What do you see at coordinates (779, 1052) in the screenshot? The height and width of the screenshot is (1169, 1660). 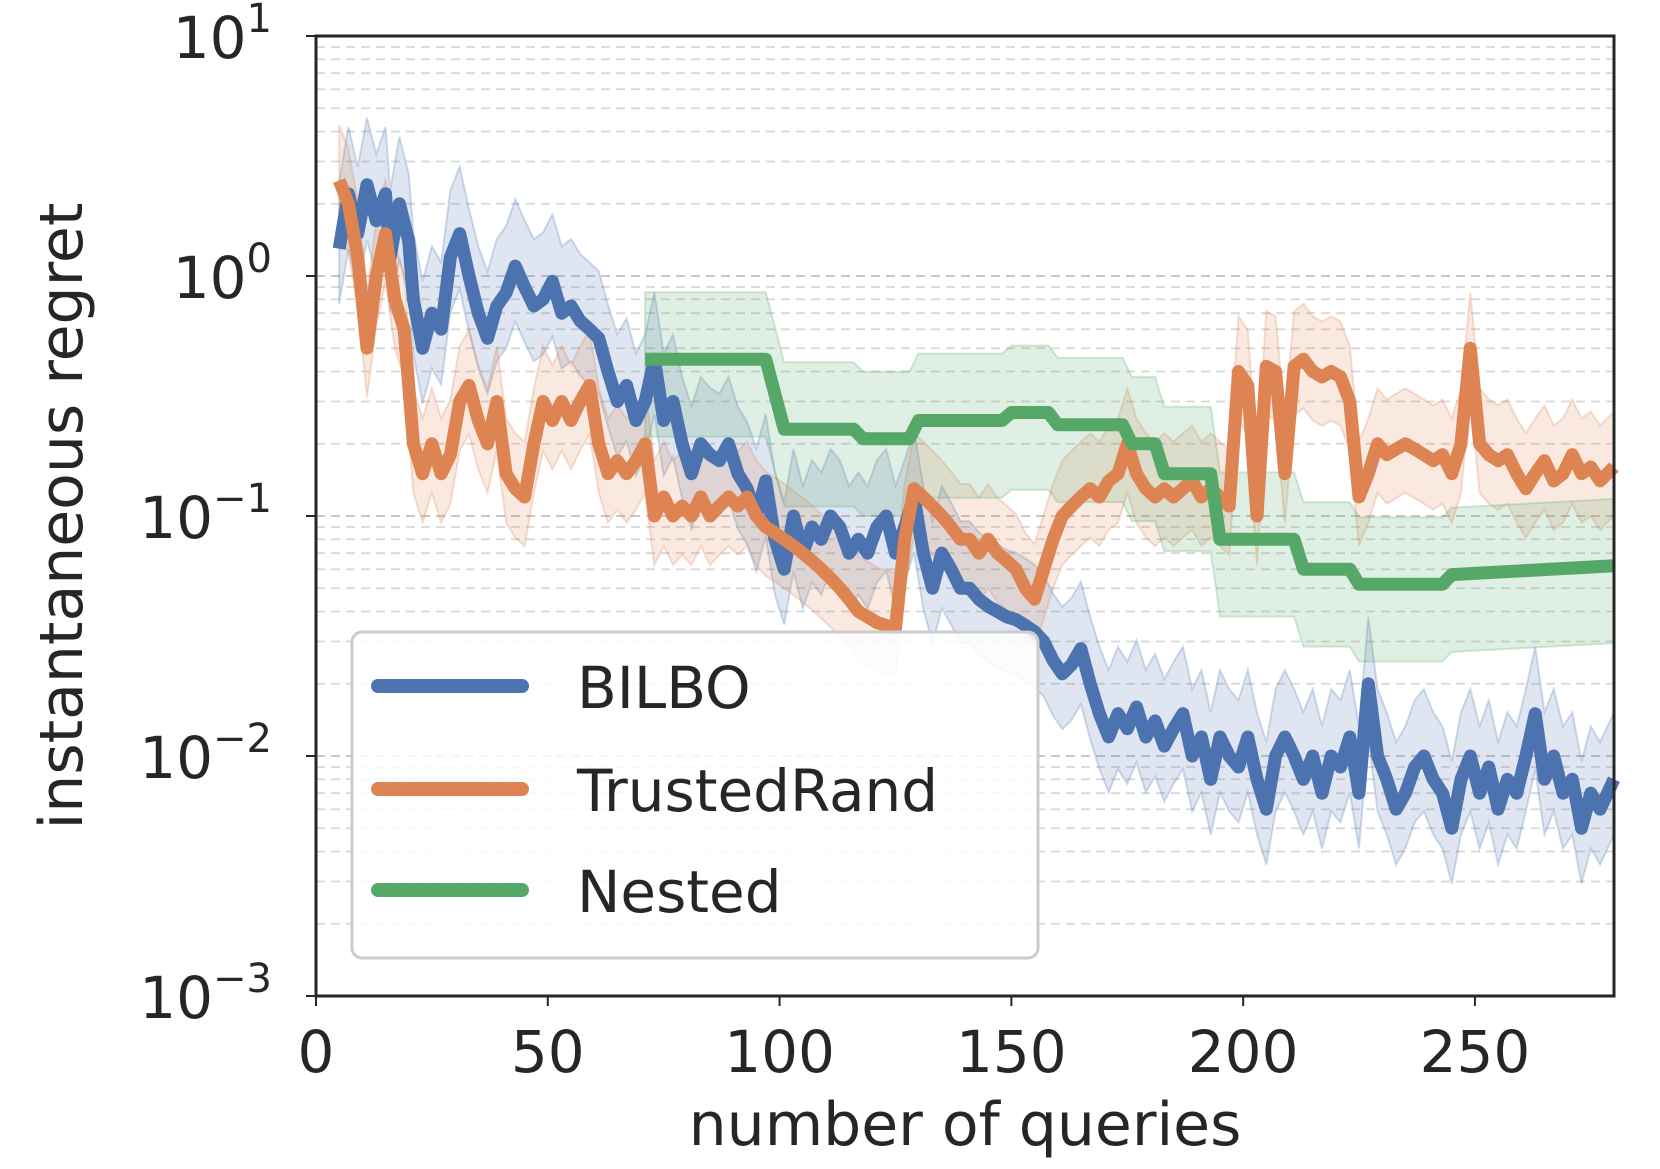 I see `x-tick-label: 100` at bounding box center [779, 1052].